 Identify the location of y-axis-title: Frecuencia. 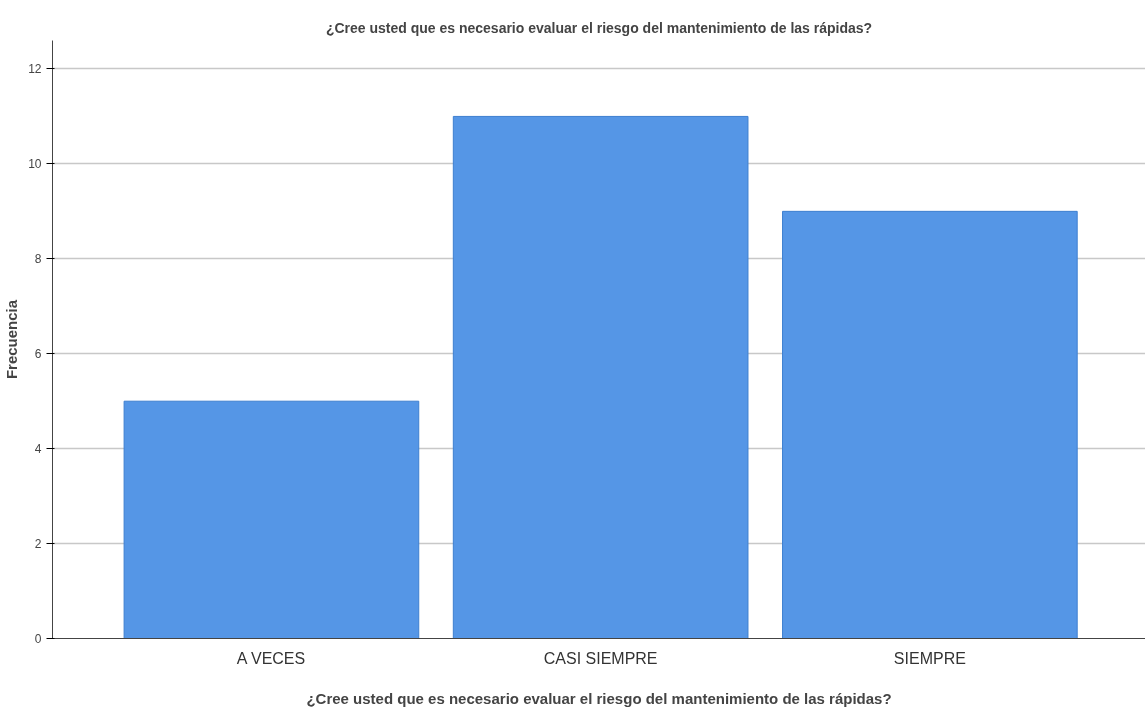
(12, 339).